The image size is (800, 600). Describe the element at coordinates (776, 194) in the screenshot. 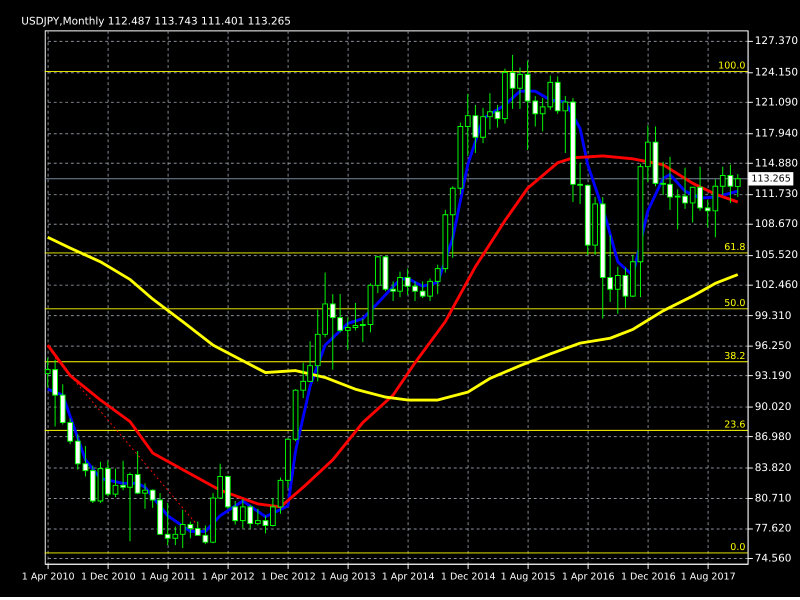

I see `y-tick-label: 111.730` at that location.